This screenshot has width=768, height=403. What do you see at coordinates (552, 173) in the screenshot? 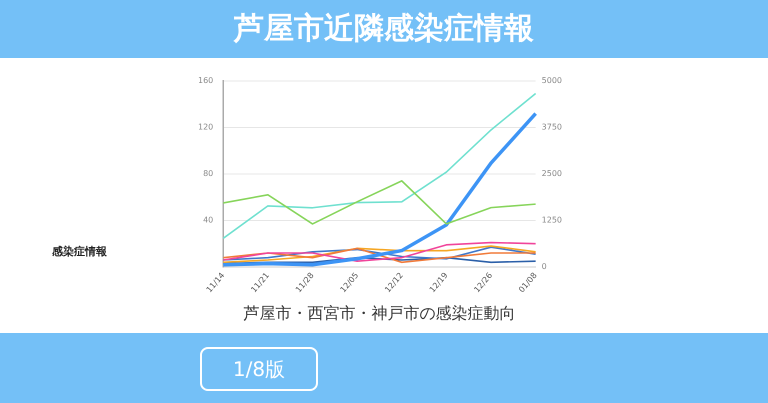
I see `y2-tick-label: 2500` at bounding box center [552, 173].